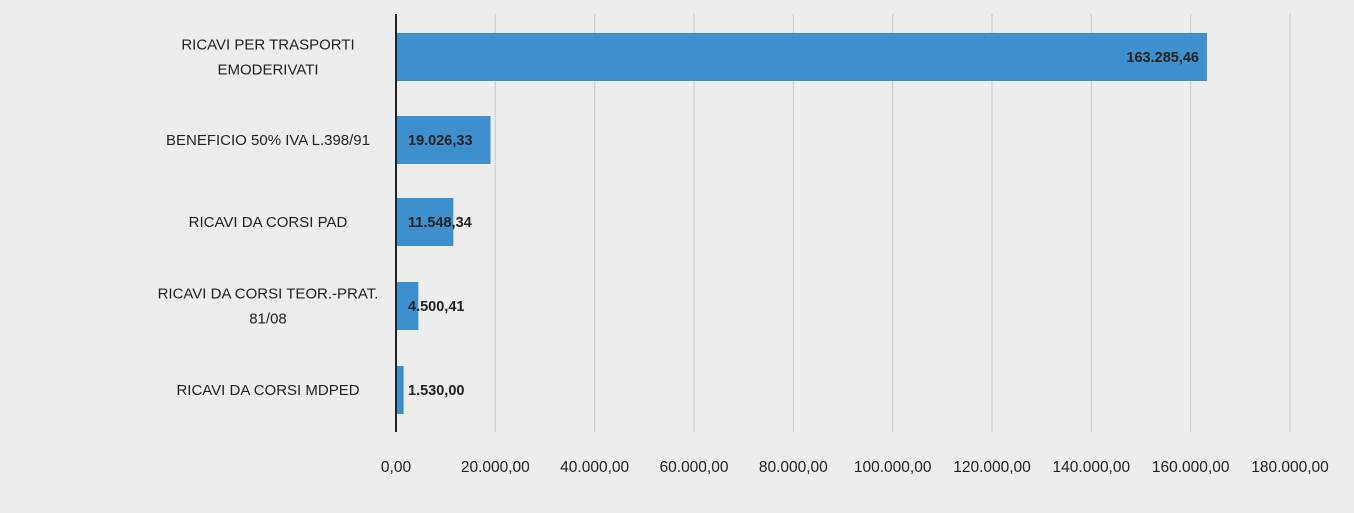  What do you see at coordinates (268, 319) in the screenshot?
I see `category-label: 81/08` at bounding box center [268, 319].